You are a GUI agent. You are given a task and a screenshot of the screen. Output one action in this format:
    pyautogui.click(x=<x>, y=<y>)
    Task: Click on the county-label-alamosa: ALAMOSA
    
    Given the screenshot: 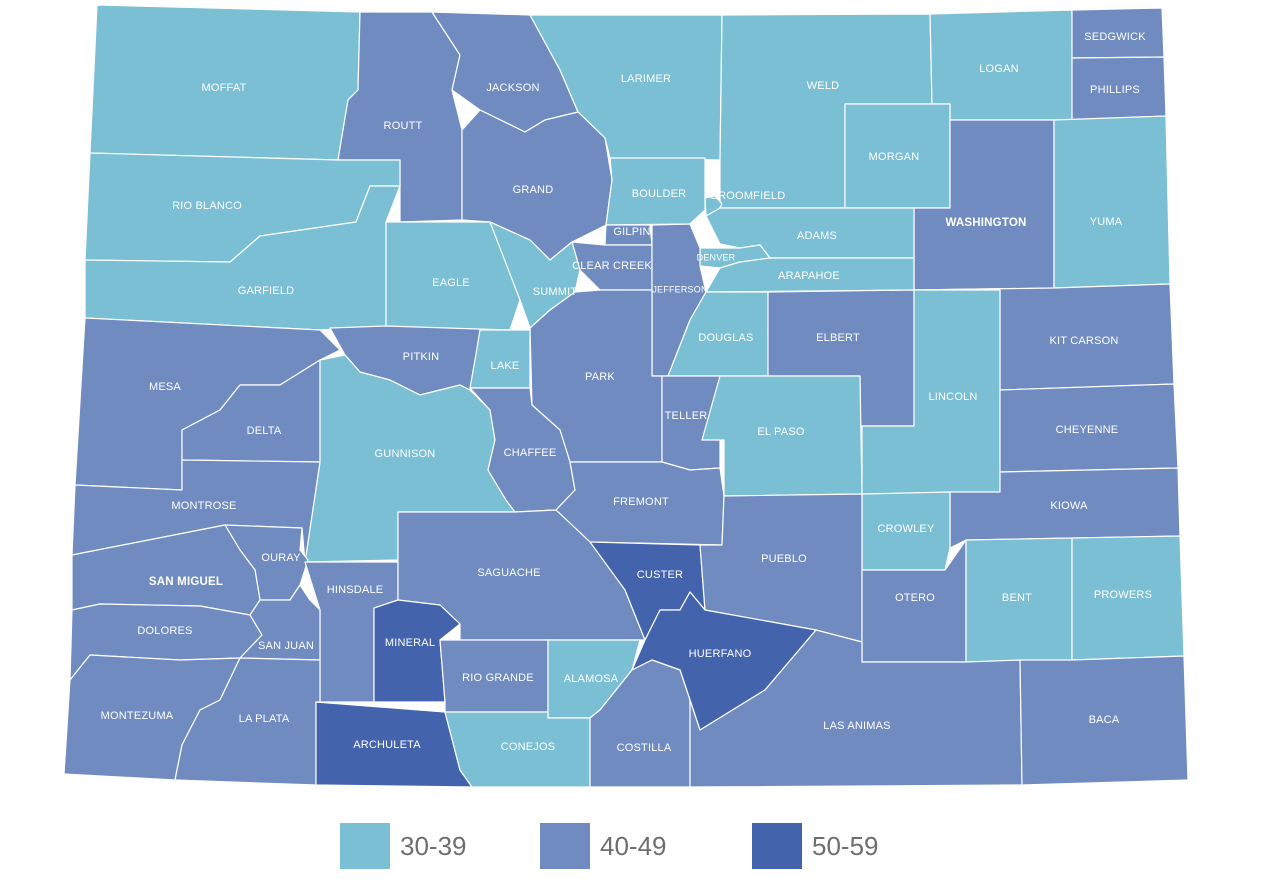 What is the action you would take?
    pyautogui.click(x=591, y=679)
    